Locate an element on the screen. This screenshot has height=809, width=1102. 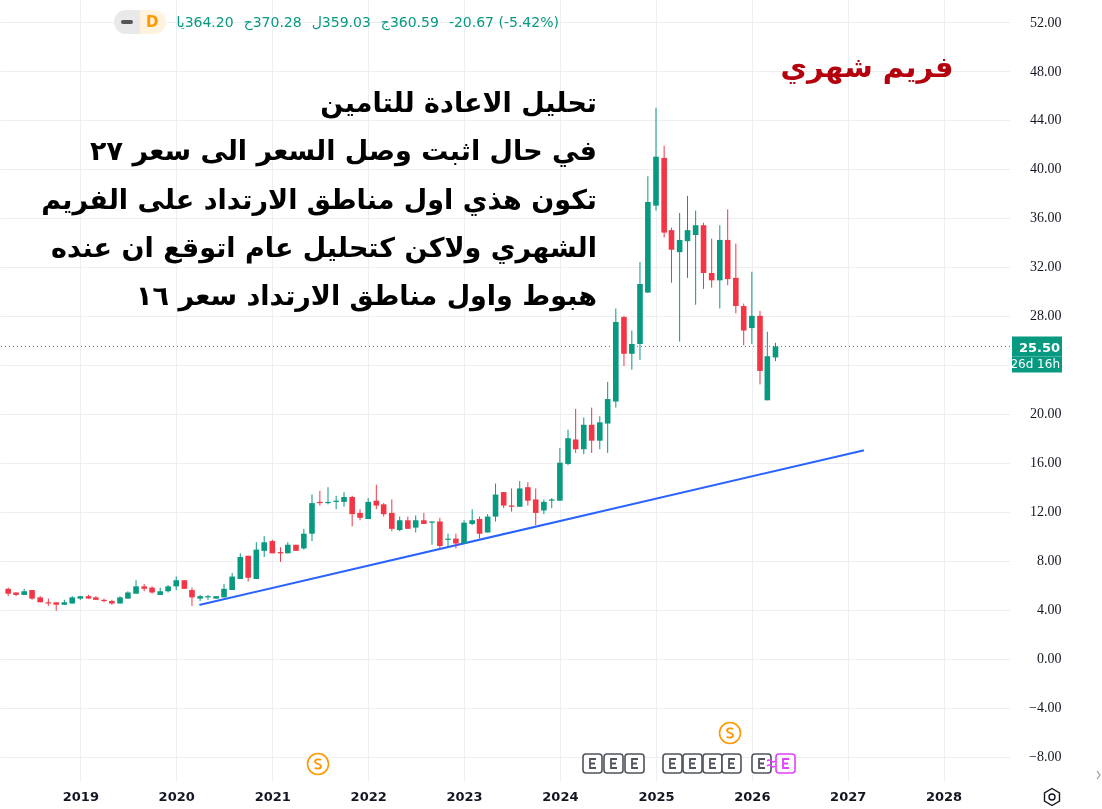
x-tick-label: 2023 is located at coordinates (464, 796).